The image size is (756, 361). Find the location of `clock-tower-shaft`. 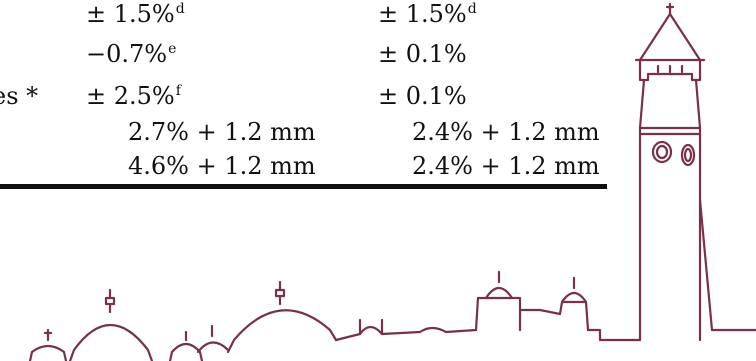

clock-tower-shaft is located at coordinates (670, 210).